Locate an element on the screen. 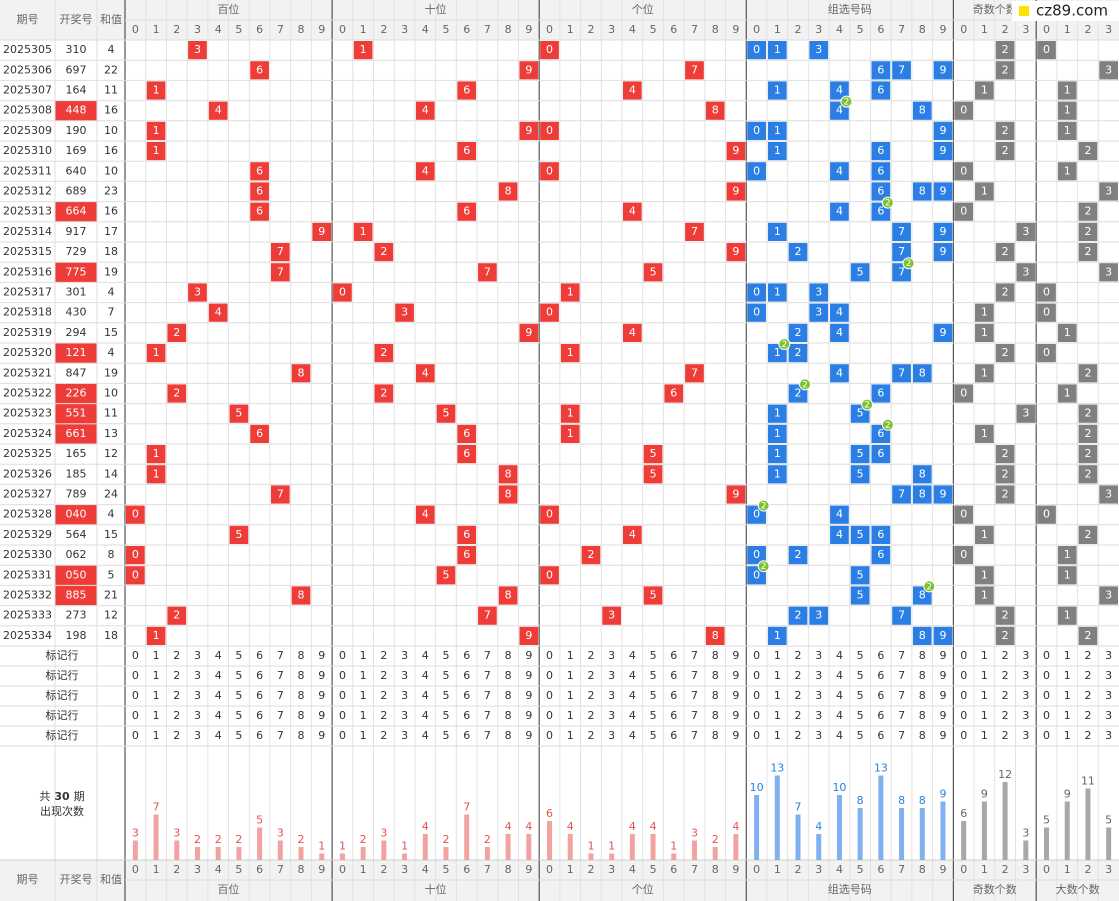  draw-number: 050 is located at coordinates (76, 574).